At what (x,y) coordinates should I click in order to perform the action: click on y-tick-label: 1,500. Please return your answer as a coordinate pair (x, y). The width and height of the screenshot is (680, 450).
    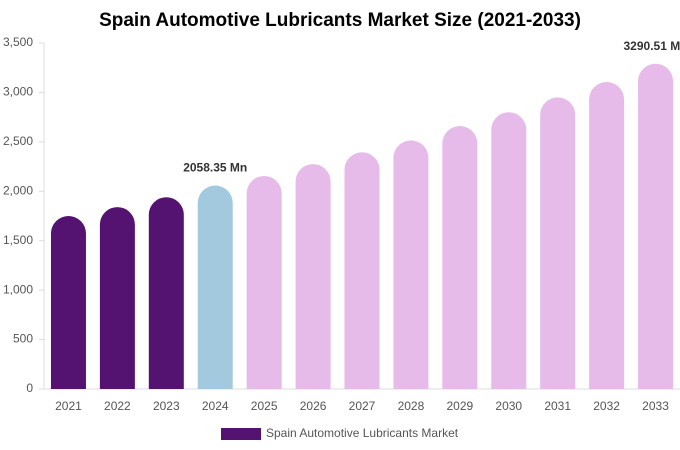
    Looking at the image, I should click on (18, 240).